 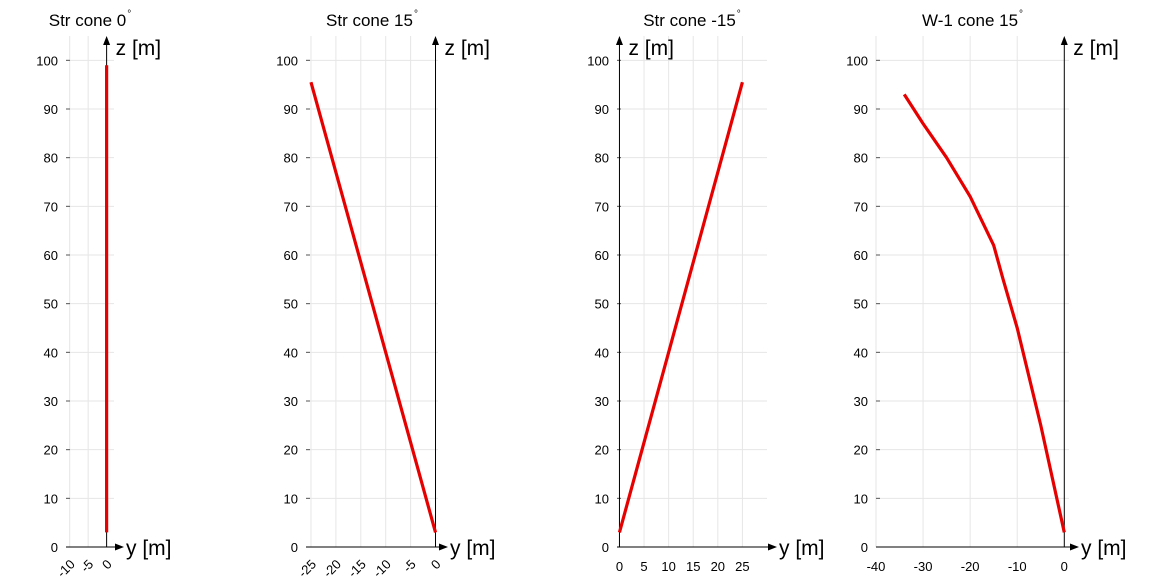 What do you see at coordinates (602, 498) in the screenshot?
I see `chart-3-ytick-label: 10` at bounding box center [602, 498].